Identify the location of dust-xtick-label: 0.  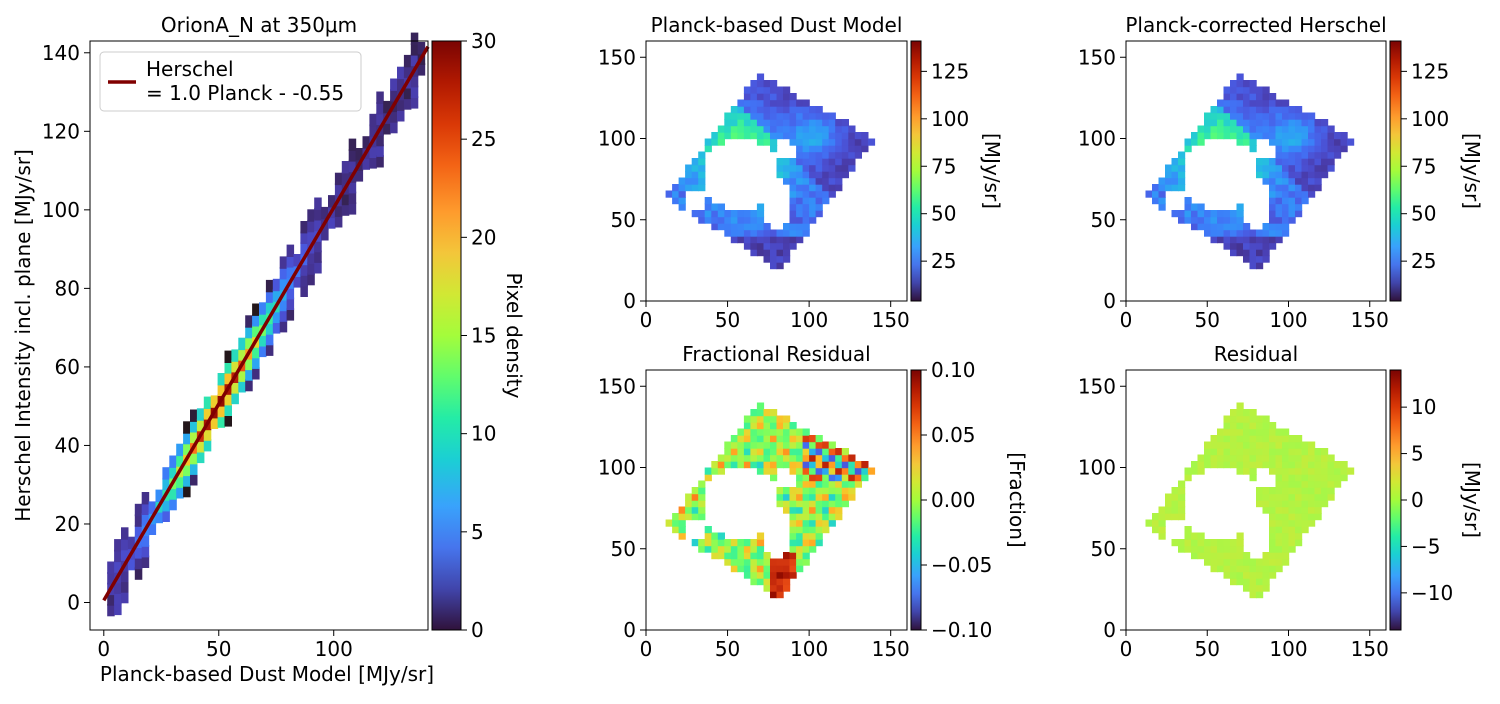
(646, 320).